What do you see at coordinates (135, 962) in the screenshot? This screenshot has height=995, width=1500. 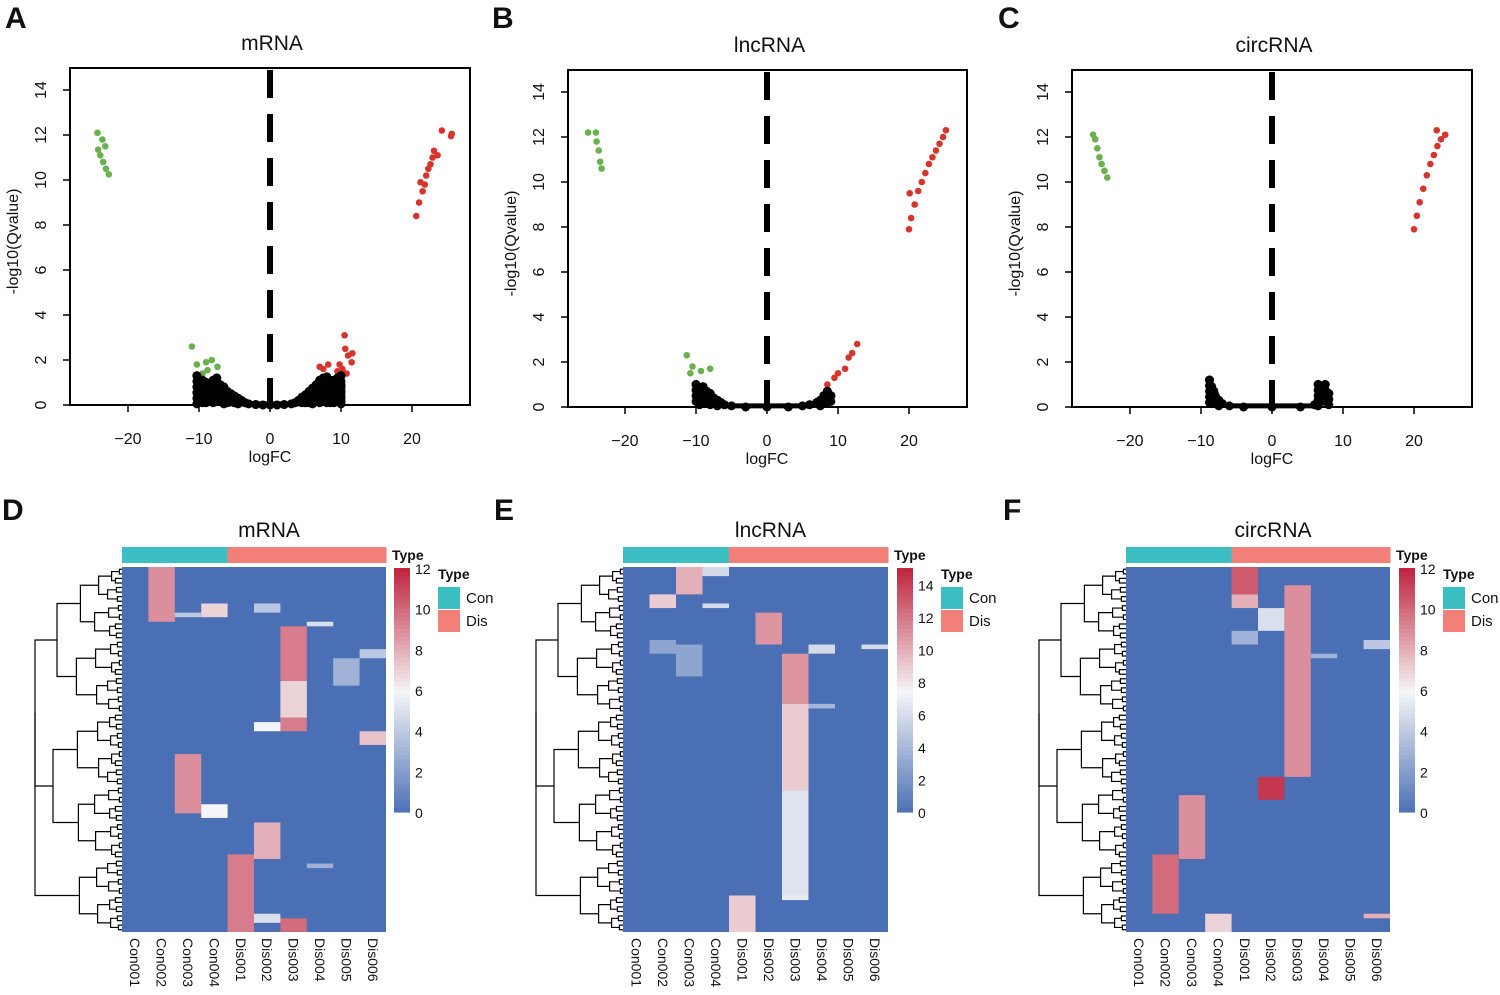 I see `column-label: Con001` at bounding box center [135, 962].